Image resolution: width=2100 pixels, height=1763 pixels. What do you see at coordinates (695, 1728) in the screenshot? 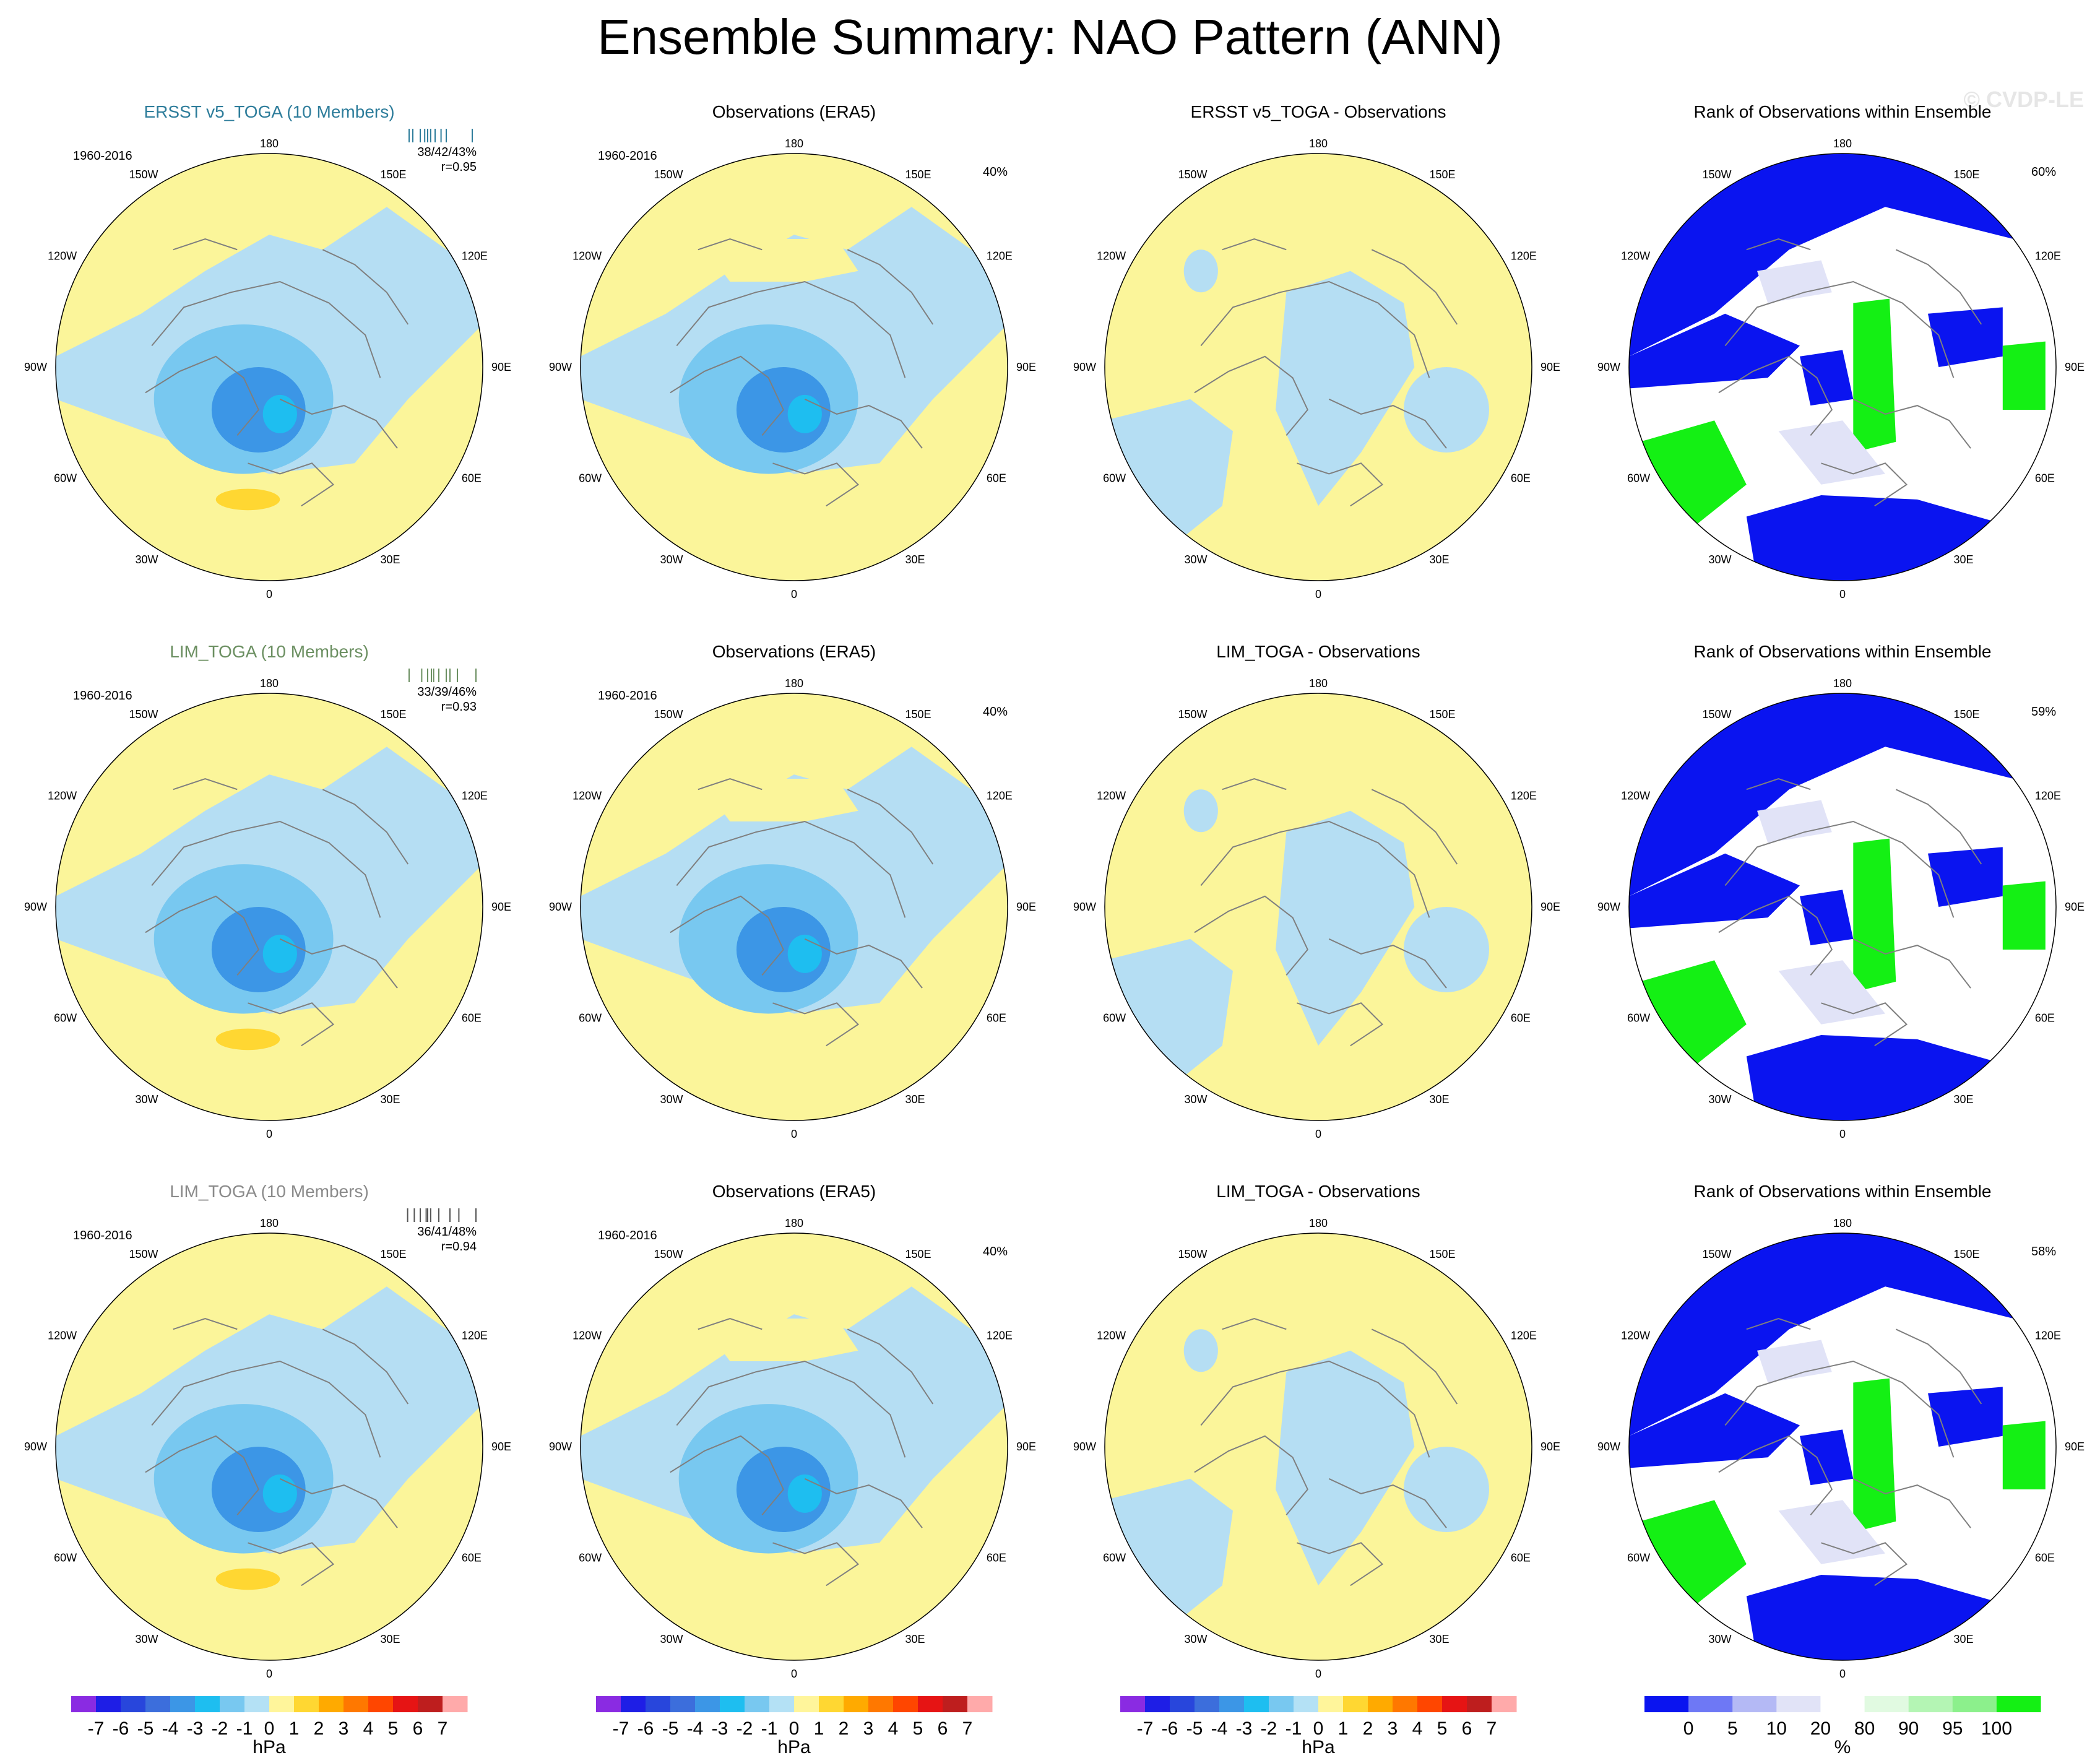
I see `colorbar-tick-label: -4` at bounding box center [695, 1728].